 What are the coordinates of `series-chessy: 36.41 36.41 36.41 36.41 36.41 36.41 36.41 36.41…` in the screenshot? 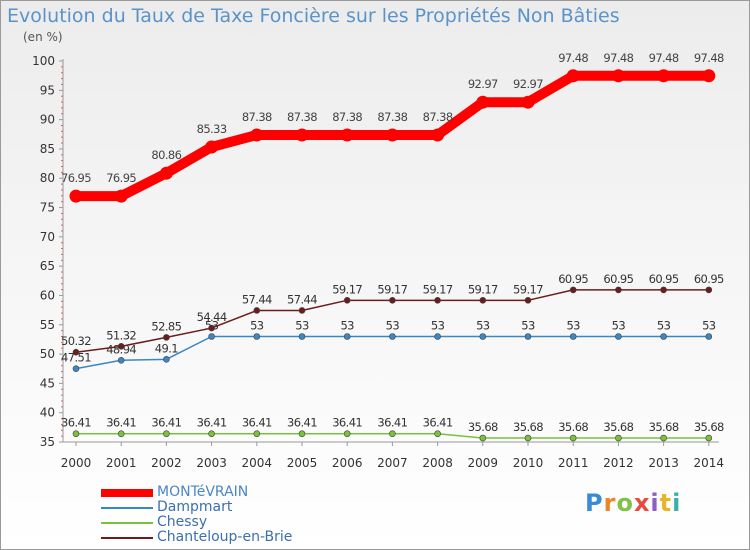 It's located at (393, 429).